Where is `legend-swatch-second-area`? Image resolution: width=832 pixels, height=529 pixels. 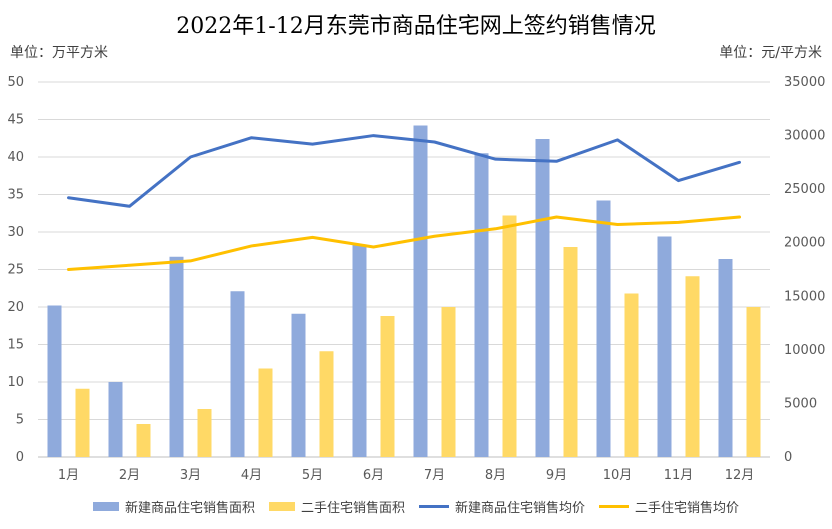 legend-swatch-second-area is located at coordinates (281, 506).